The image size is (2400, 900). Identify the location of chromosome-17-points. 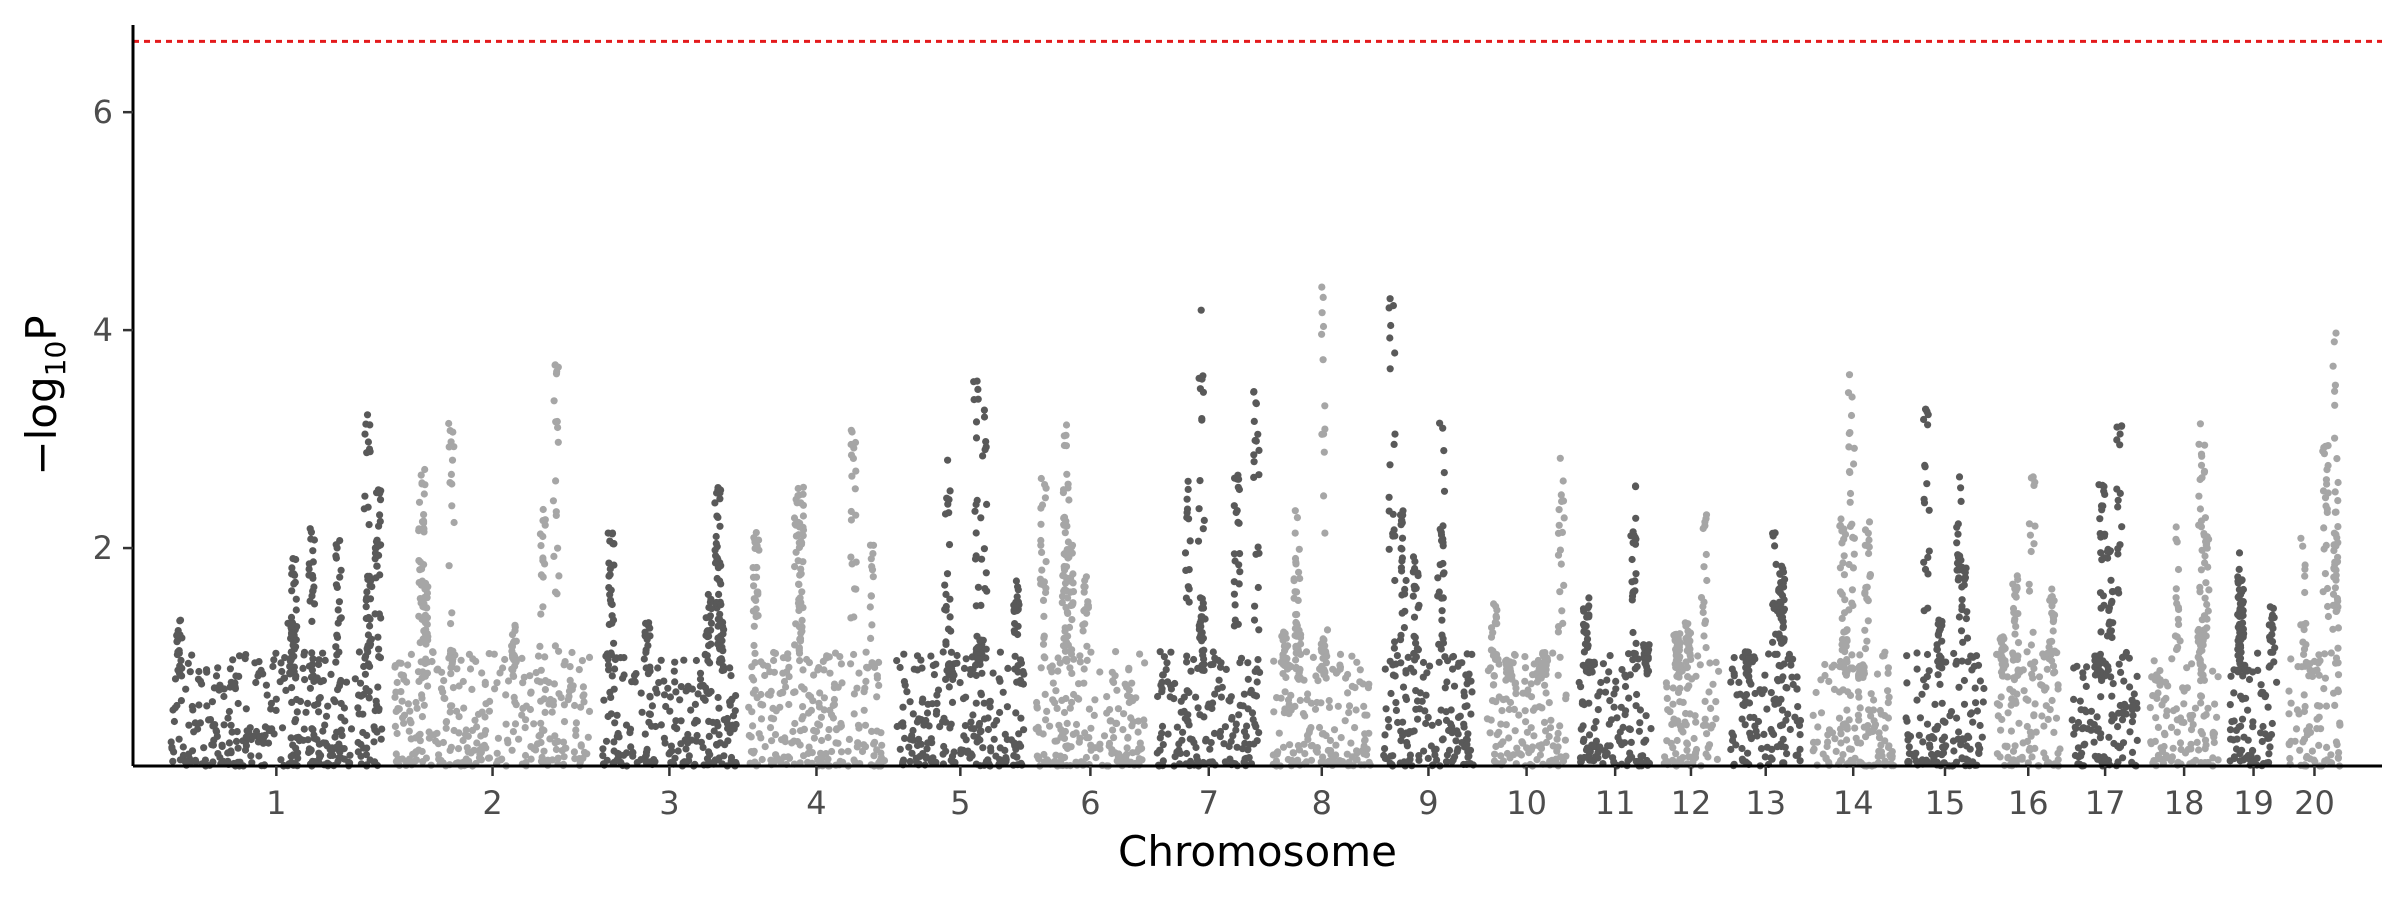
(2104, 596).